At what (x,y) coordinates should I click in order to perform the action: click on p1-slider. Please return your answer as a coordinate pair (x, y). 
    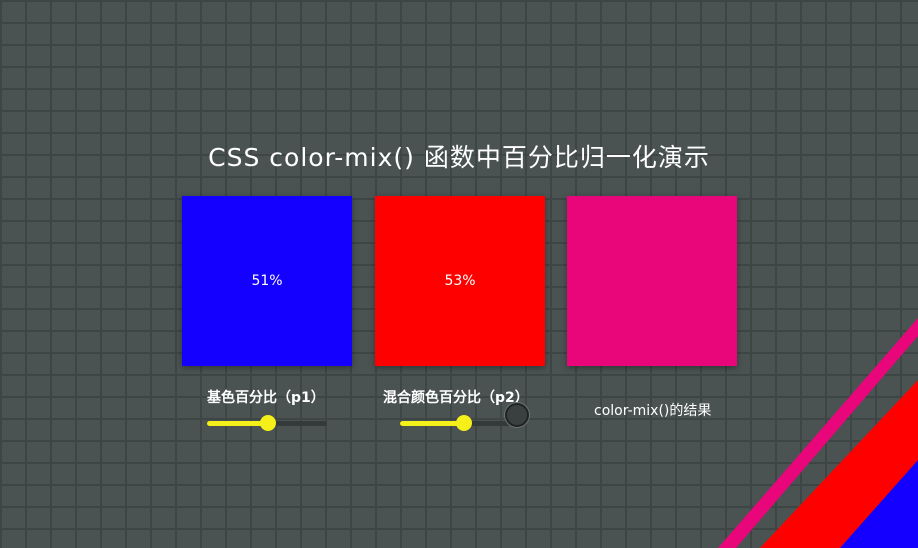
    Looking at the image, I should click on (267, 423).